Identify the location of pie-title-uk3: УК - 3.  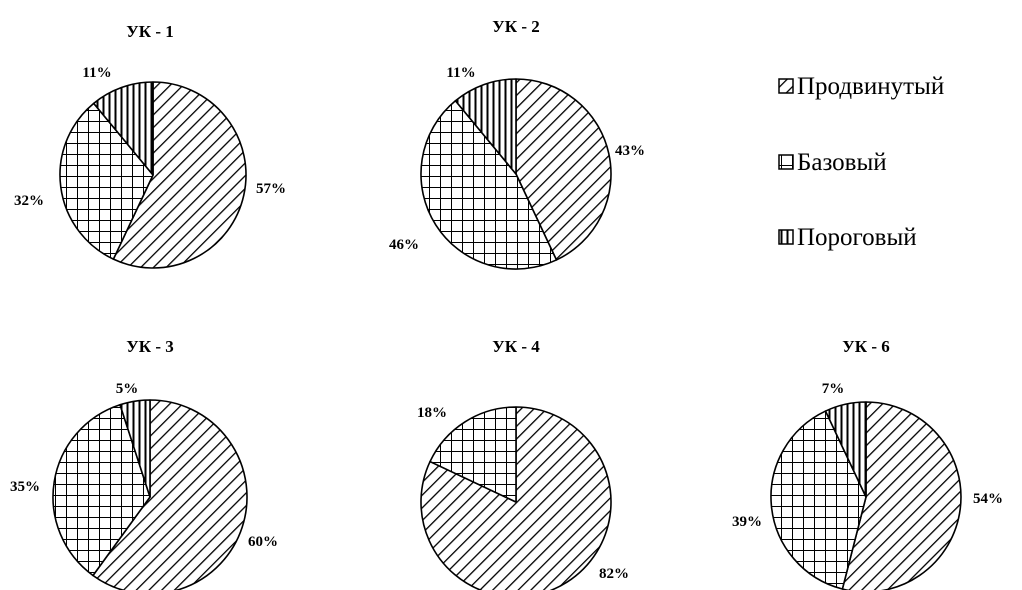
(149, 346).